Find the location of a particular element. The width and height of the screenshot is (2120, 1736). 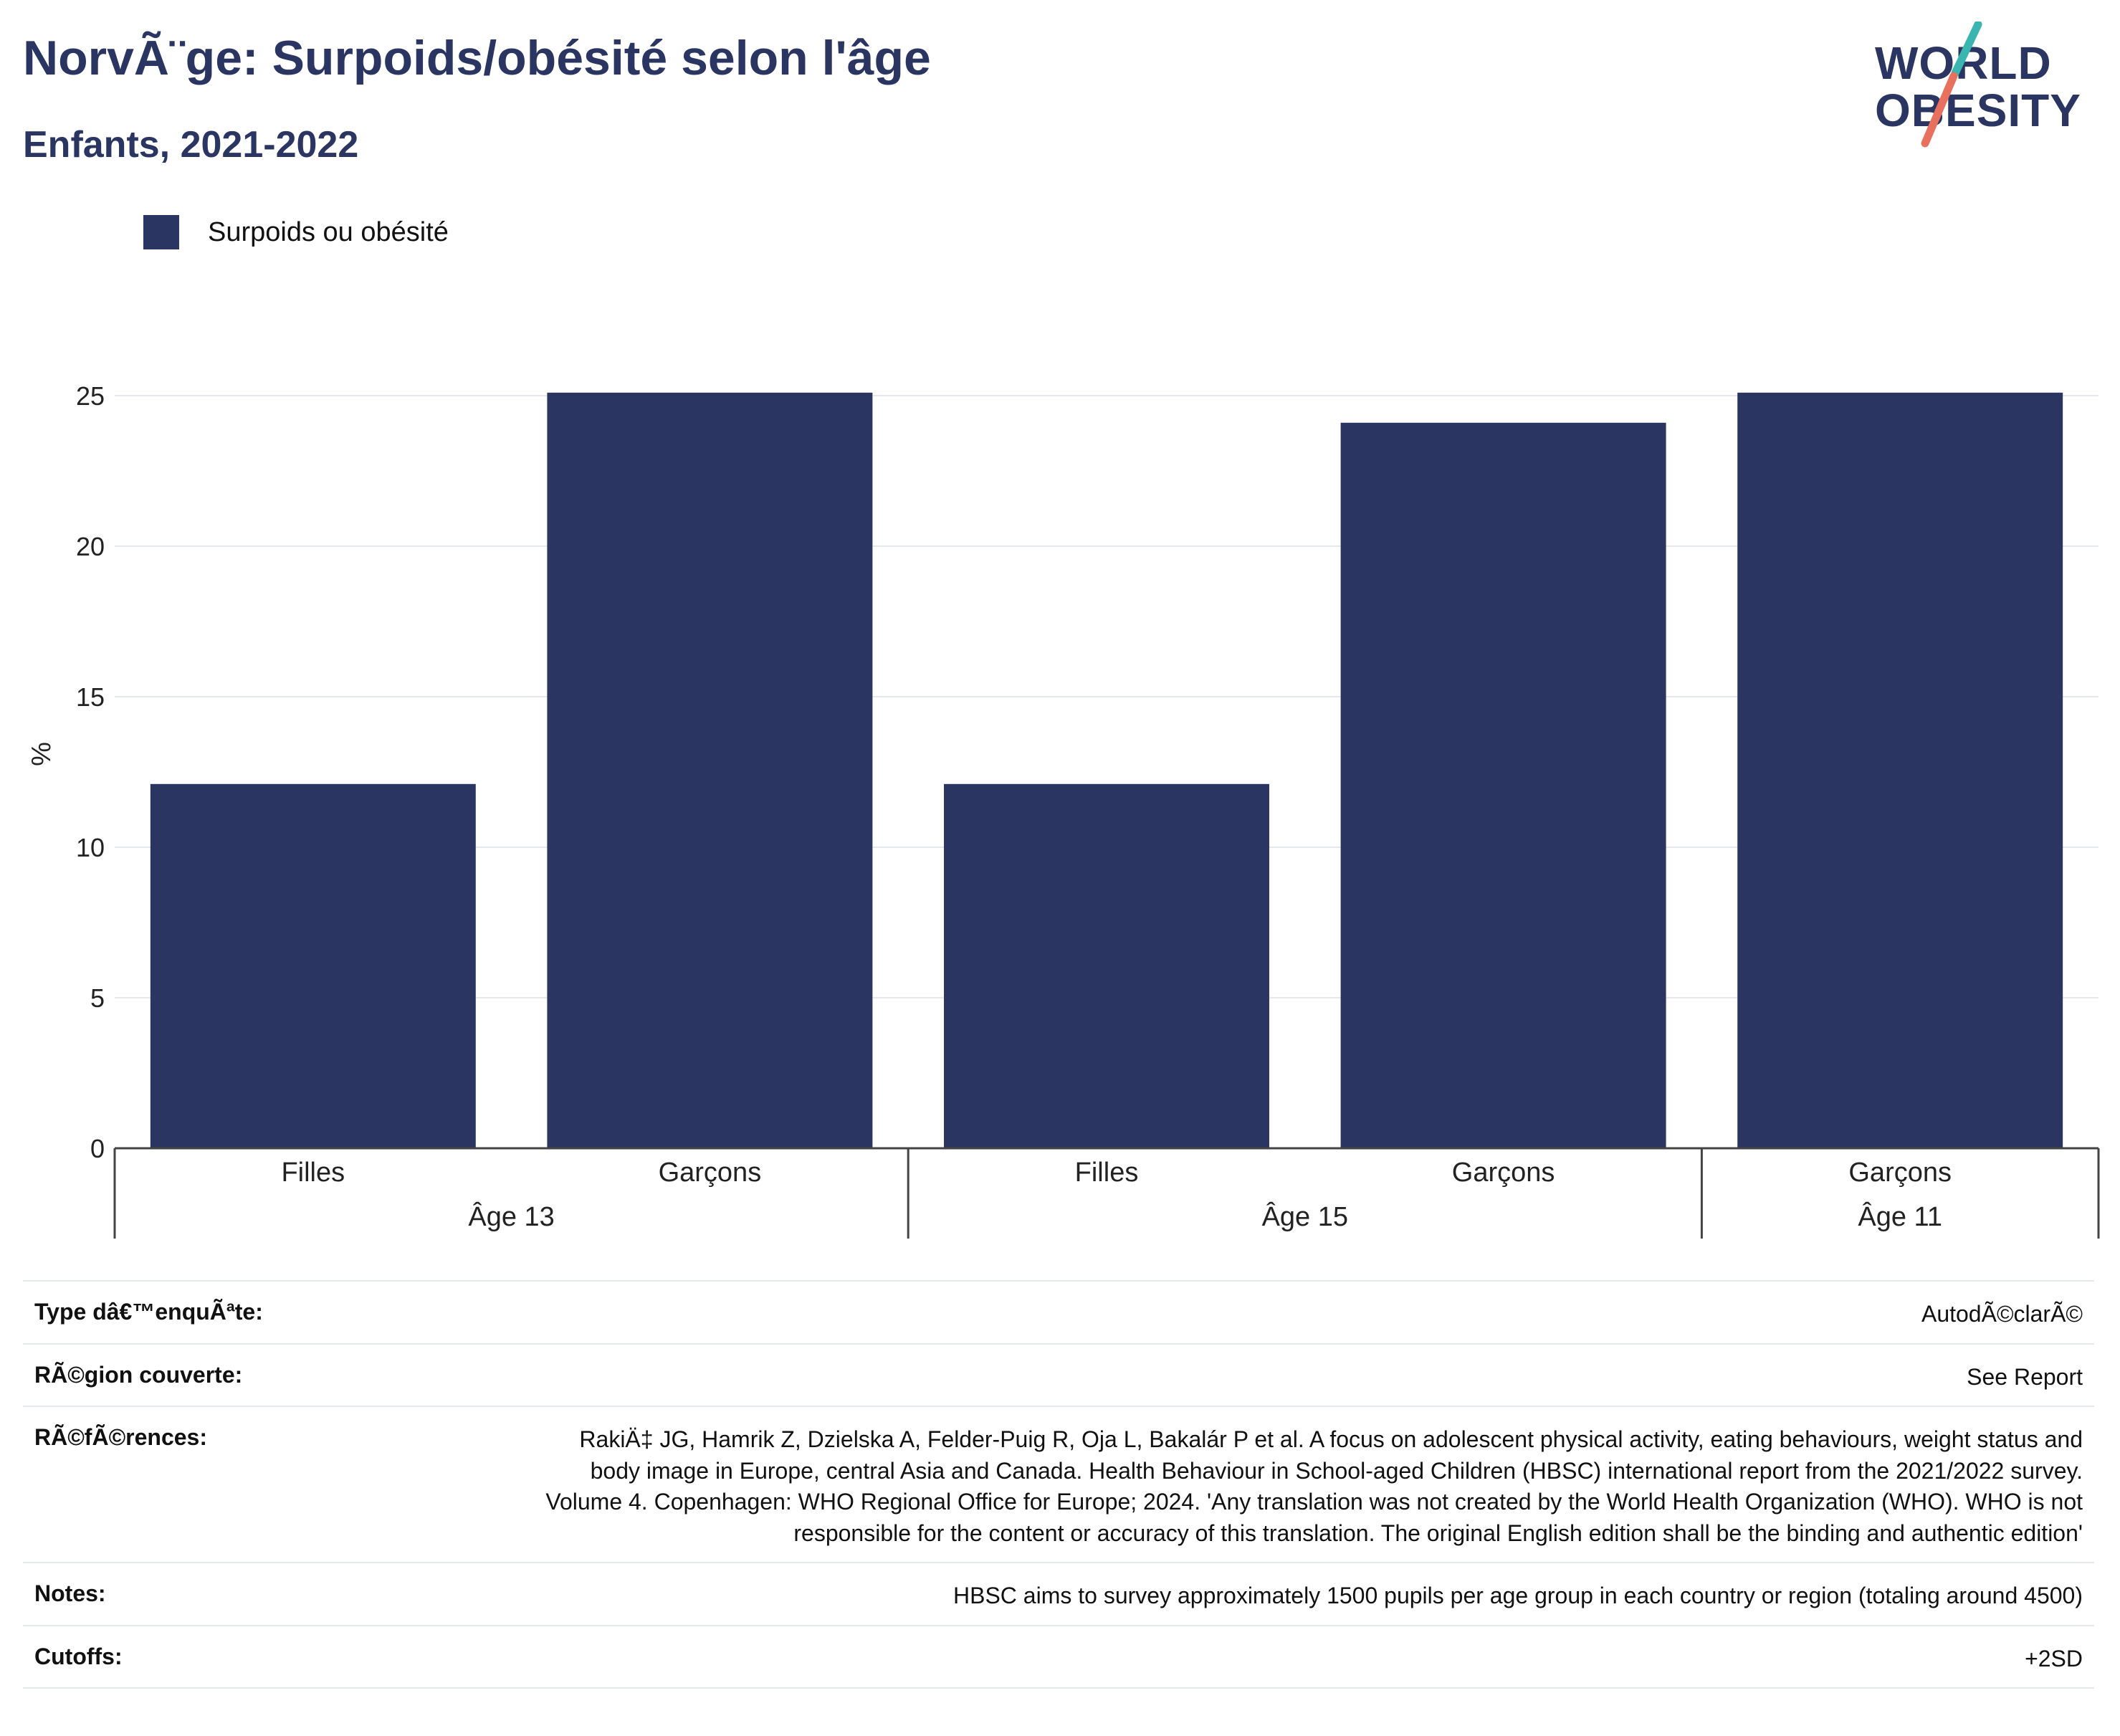

info-label: Cutoffs: is located at coordinates (79, 1656).